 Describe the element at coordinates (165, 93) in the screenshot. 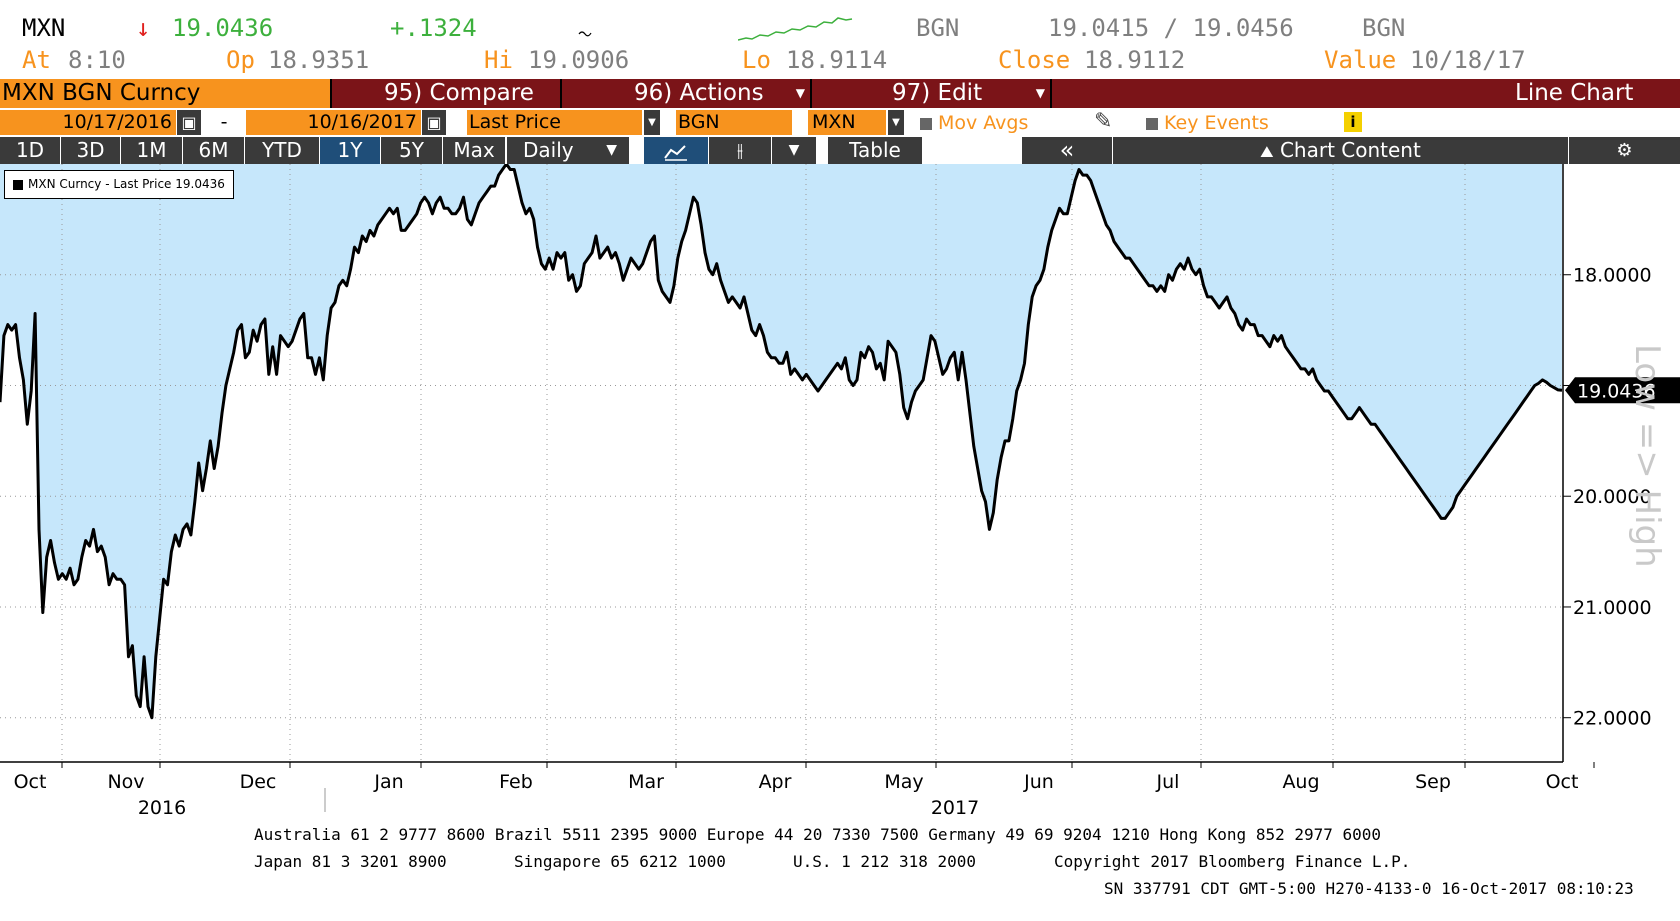

I see `security-field: MXN BGN Curncy` at that location.